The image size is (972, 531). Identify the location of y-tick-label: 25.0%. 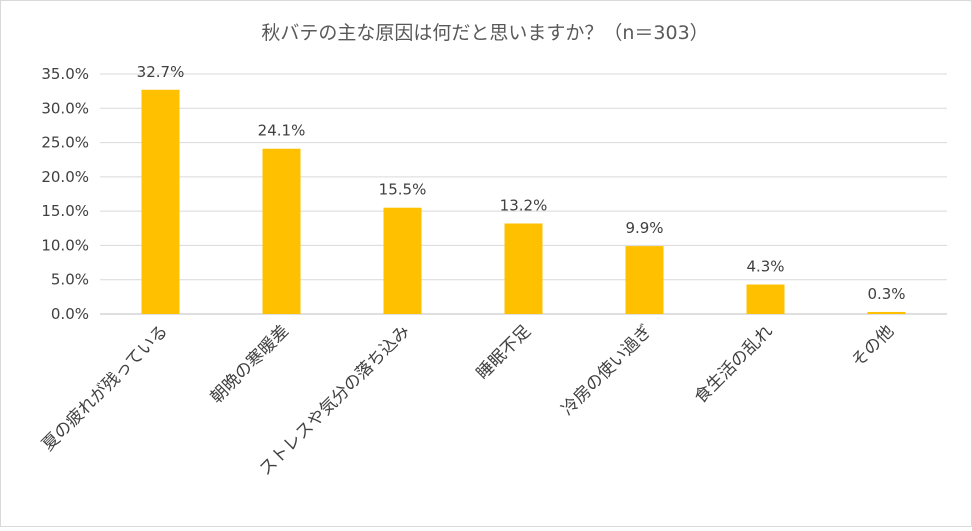
(65, 143).